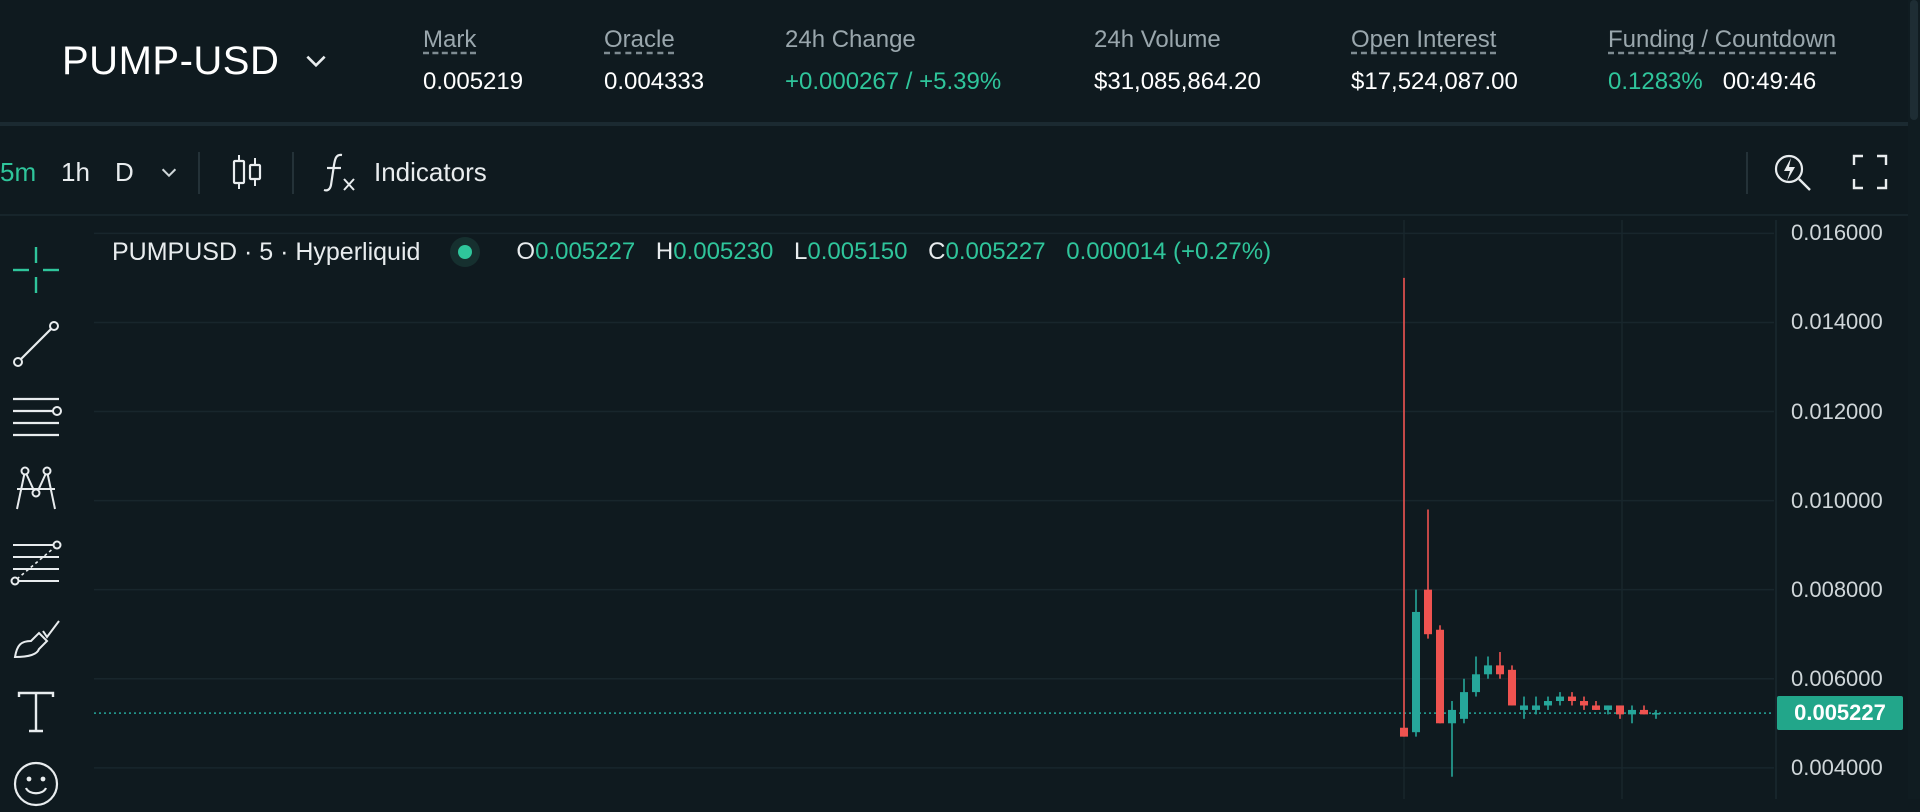 This screenshot has height=812, width=1920. Describe the element at coordinates (1722, 39) in the screenshot. I see `stat-funding-label: Funding / Countdown` at that location.